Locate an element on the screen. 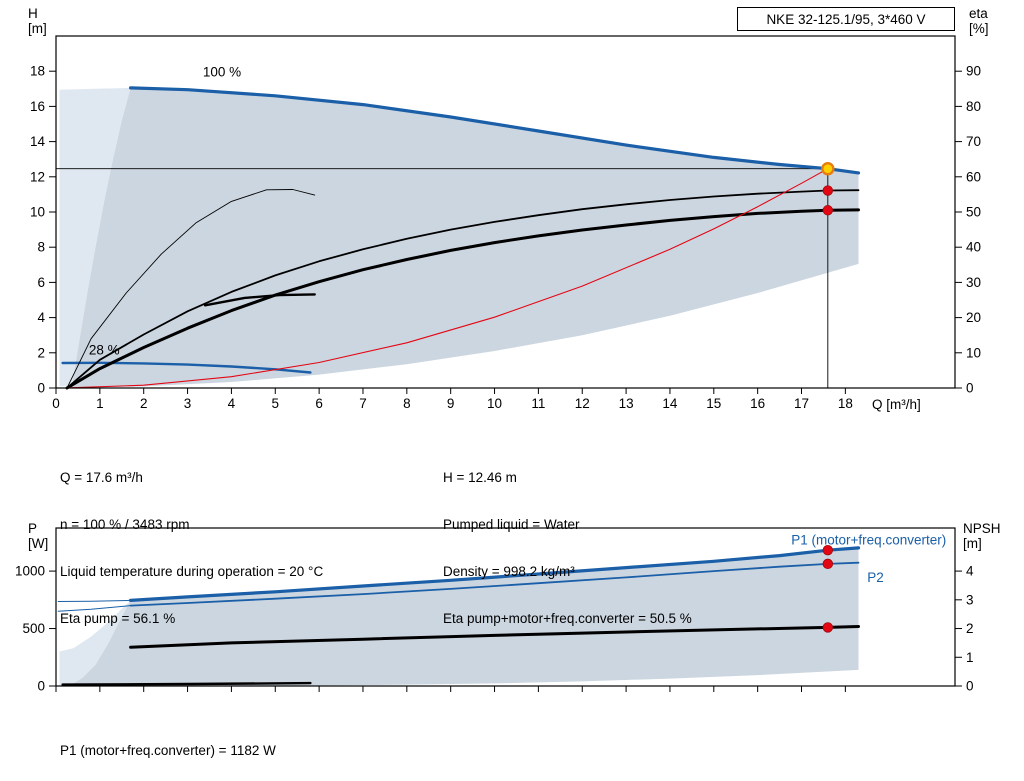  pump-model-title-box: NKE 32-125.1/95, 3*460 V is located at coordinates (846, 19).